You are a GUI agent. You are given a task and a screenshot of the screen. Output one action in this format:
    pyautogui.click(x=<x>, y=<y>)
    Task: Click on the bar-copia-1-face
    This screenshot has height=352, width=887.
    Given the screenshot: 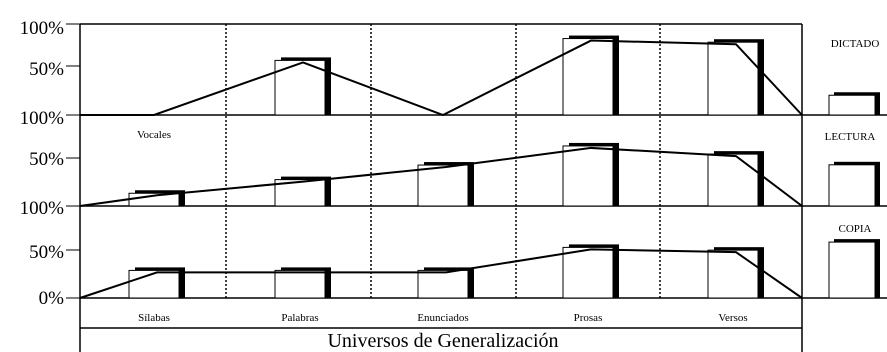 What is the action you would take?
    pyautogui.click(x=154, y=284)
    